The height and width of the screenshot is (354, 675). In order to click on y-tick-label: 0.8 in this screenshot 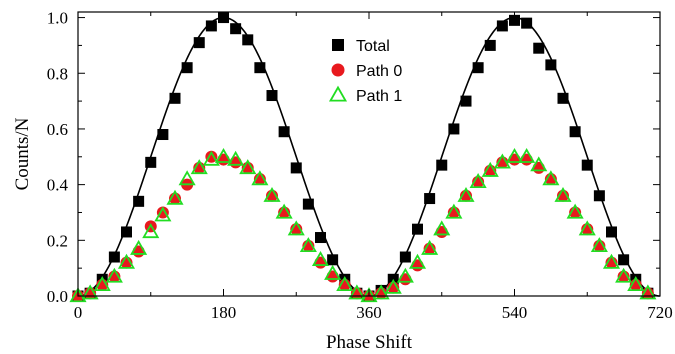, I will do `click(57, 73)`.